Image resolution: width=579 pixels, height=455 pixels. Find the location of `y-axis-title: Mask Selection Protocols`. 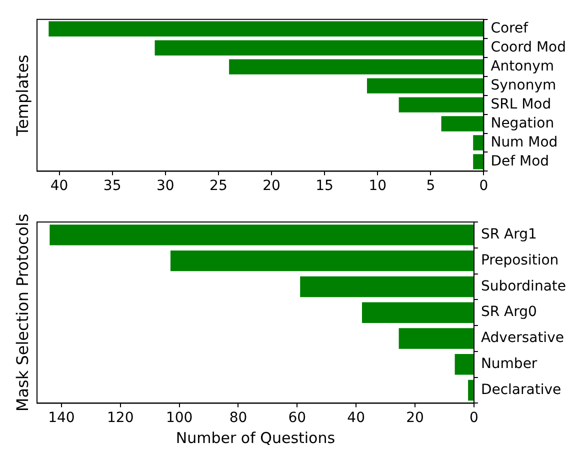

y-axis-title: Mask Selection Protocols is located at coordinates (22, 313).